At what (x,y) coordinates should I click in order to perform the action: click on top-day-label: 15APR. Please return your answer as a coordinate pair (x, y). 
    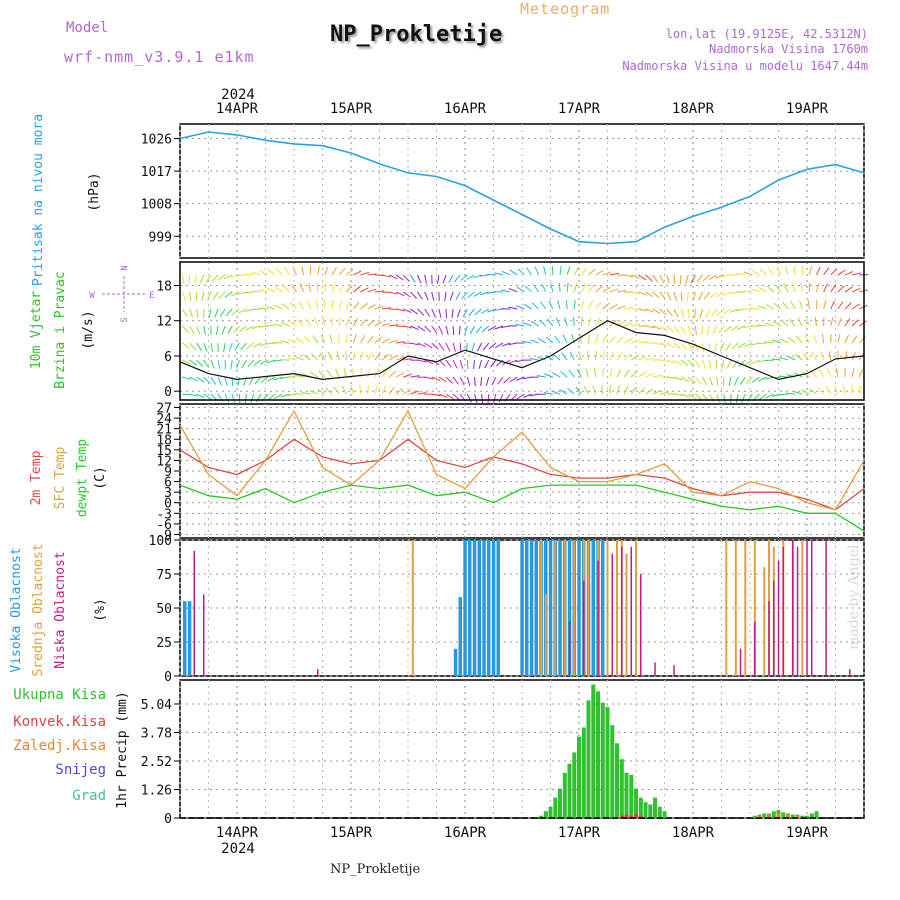
    Looking at the image, I should click on (351, 109).